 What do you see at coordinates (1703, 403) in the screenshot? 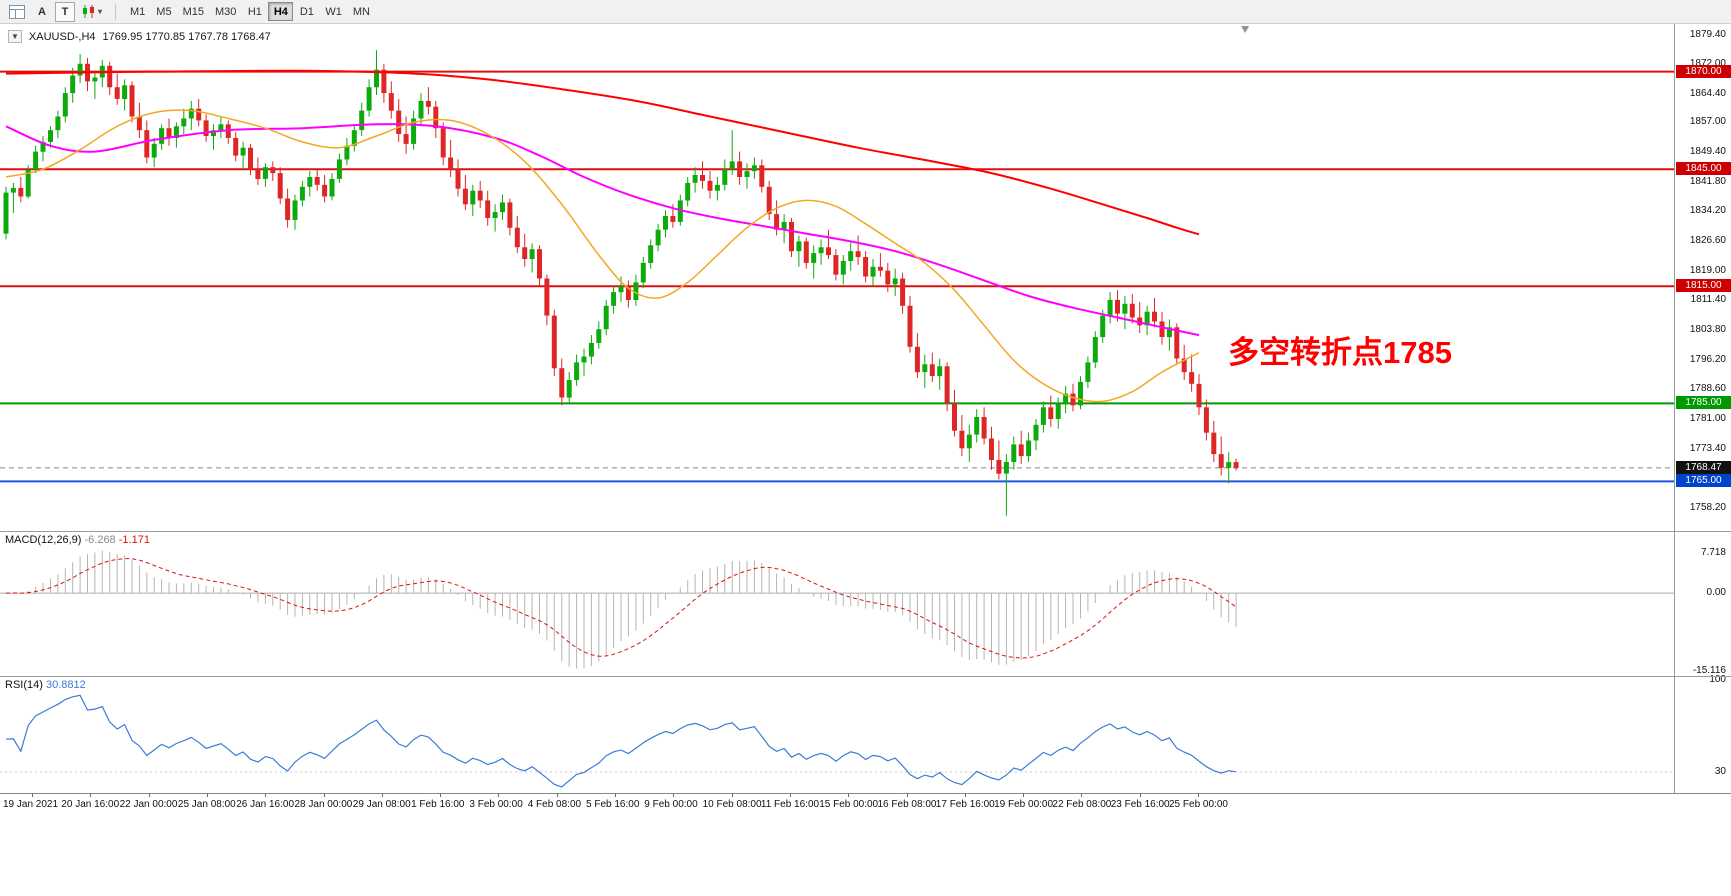
I see `price-badge: 1785.00` at bounding box center [1703, 403].